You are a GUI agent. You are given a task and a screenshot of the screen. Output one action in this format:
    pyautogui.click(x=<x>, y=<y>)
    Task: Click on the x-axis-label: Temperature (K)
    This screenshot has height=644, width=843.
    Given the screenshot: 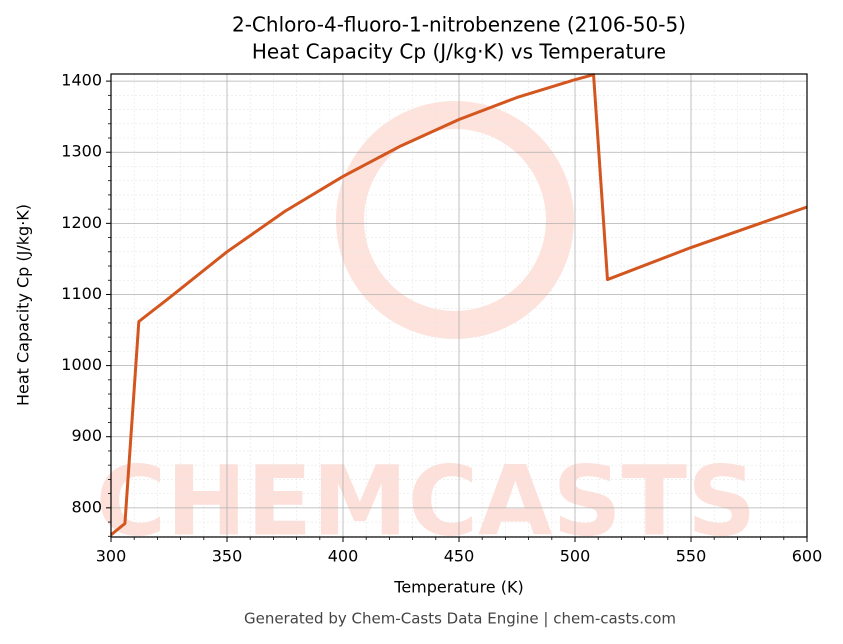 What is the action you would take?
    pyautogui.click(x=458, y=587)
    